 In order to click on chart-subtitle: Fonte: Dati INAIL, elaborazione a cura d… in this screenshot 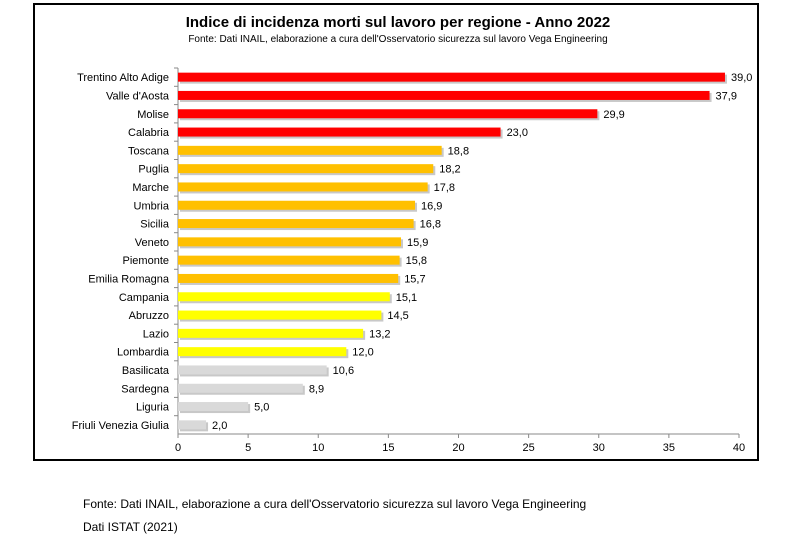, I will do `click(398, 39)`.